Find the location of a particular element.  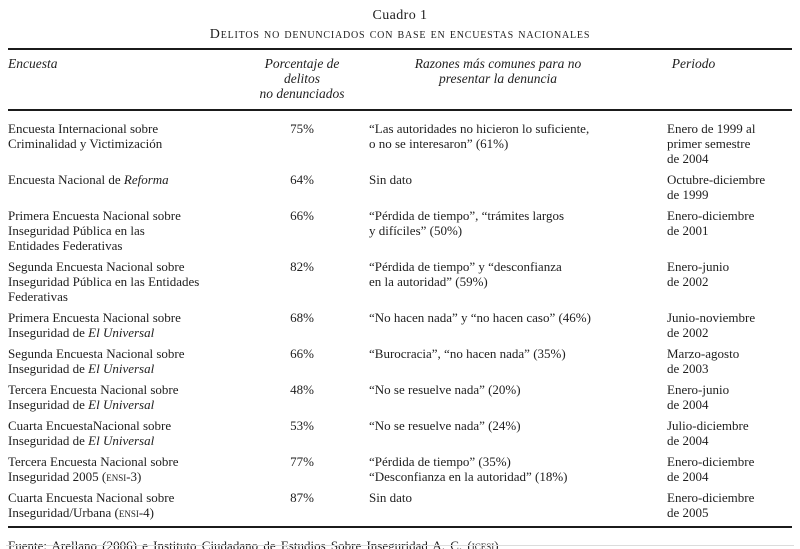

reason-cell: “No se resuelve nada” (24%) is located at coordinates (498, 433).